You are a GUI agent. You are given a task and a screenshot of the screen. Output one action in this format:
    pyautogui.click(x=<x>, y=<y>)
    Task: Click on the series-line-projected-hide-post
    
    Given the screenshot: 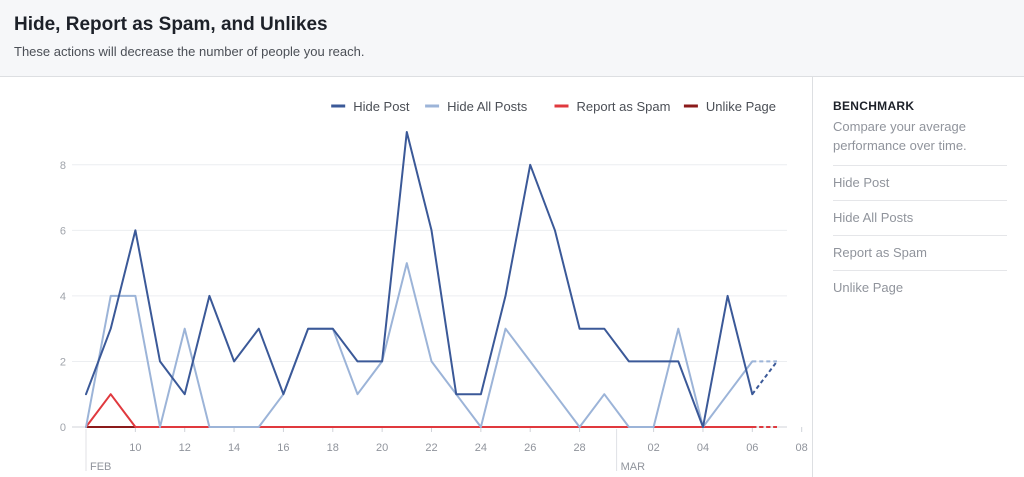 What is the action you would take?
    pyautogui.click(x=764, y=377)
    